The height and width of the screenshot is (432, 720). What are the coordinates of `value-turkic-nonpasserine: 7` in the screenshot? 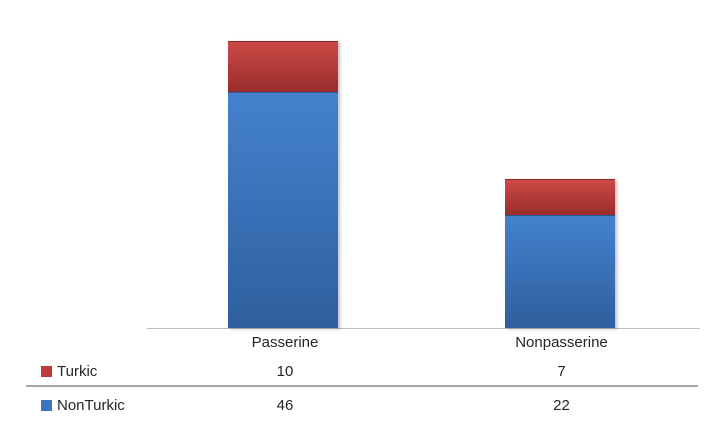 It's located at (561, 371).